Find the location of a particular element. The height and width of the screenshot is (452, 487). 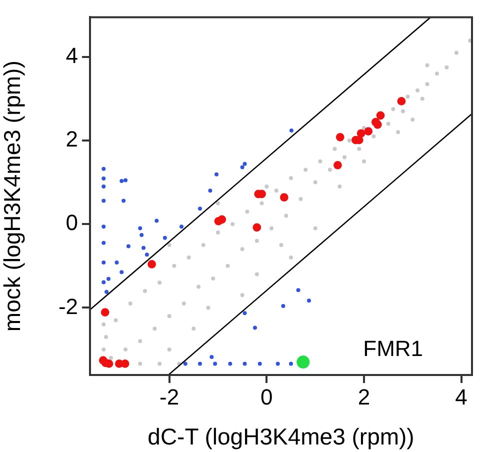

x-axis-title: dC-T (logH3K4me3 (rpm)) is located at coordinates (281, 437).